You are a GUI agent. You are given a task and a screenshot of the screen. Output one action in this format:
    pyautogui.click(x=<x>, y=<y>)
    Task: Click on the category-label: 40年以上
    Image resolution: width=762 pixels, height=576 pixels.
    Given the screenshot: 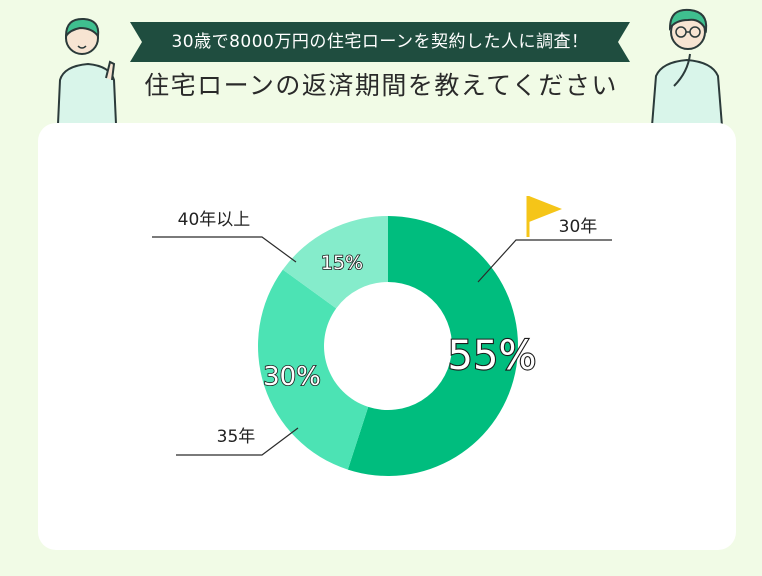 What is the action you would take?
    pyautogui.click(x=214, y=220)
    